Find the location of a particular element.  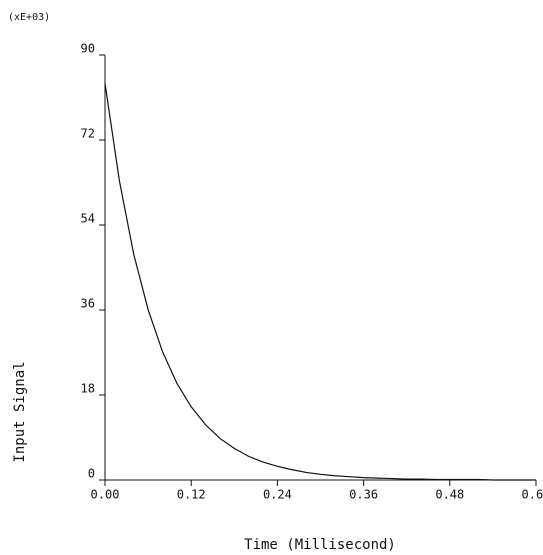

y-axis-label: Input Signal is located at coordinates (20, 411).